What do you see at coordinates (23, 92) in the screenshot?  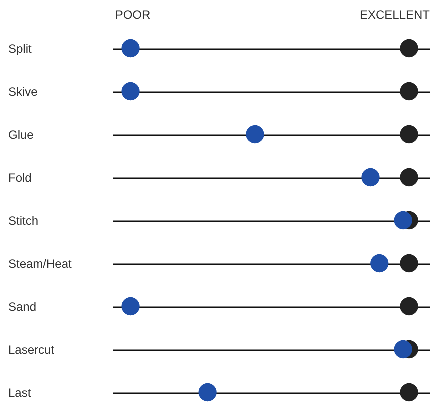 I see `y-tick-label: Skive` at bounding box center [23, 92].